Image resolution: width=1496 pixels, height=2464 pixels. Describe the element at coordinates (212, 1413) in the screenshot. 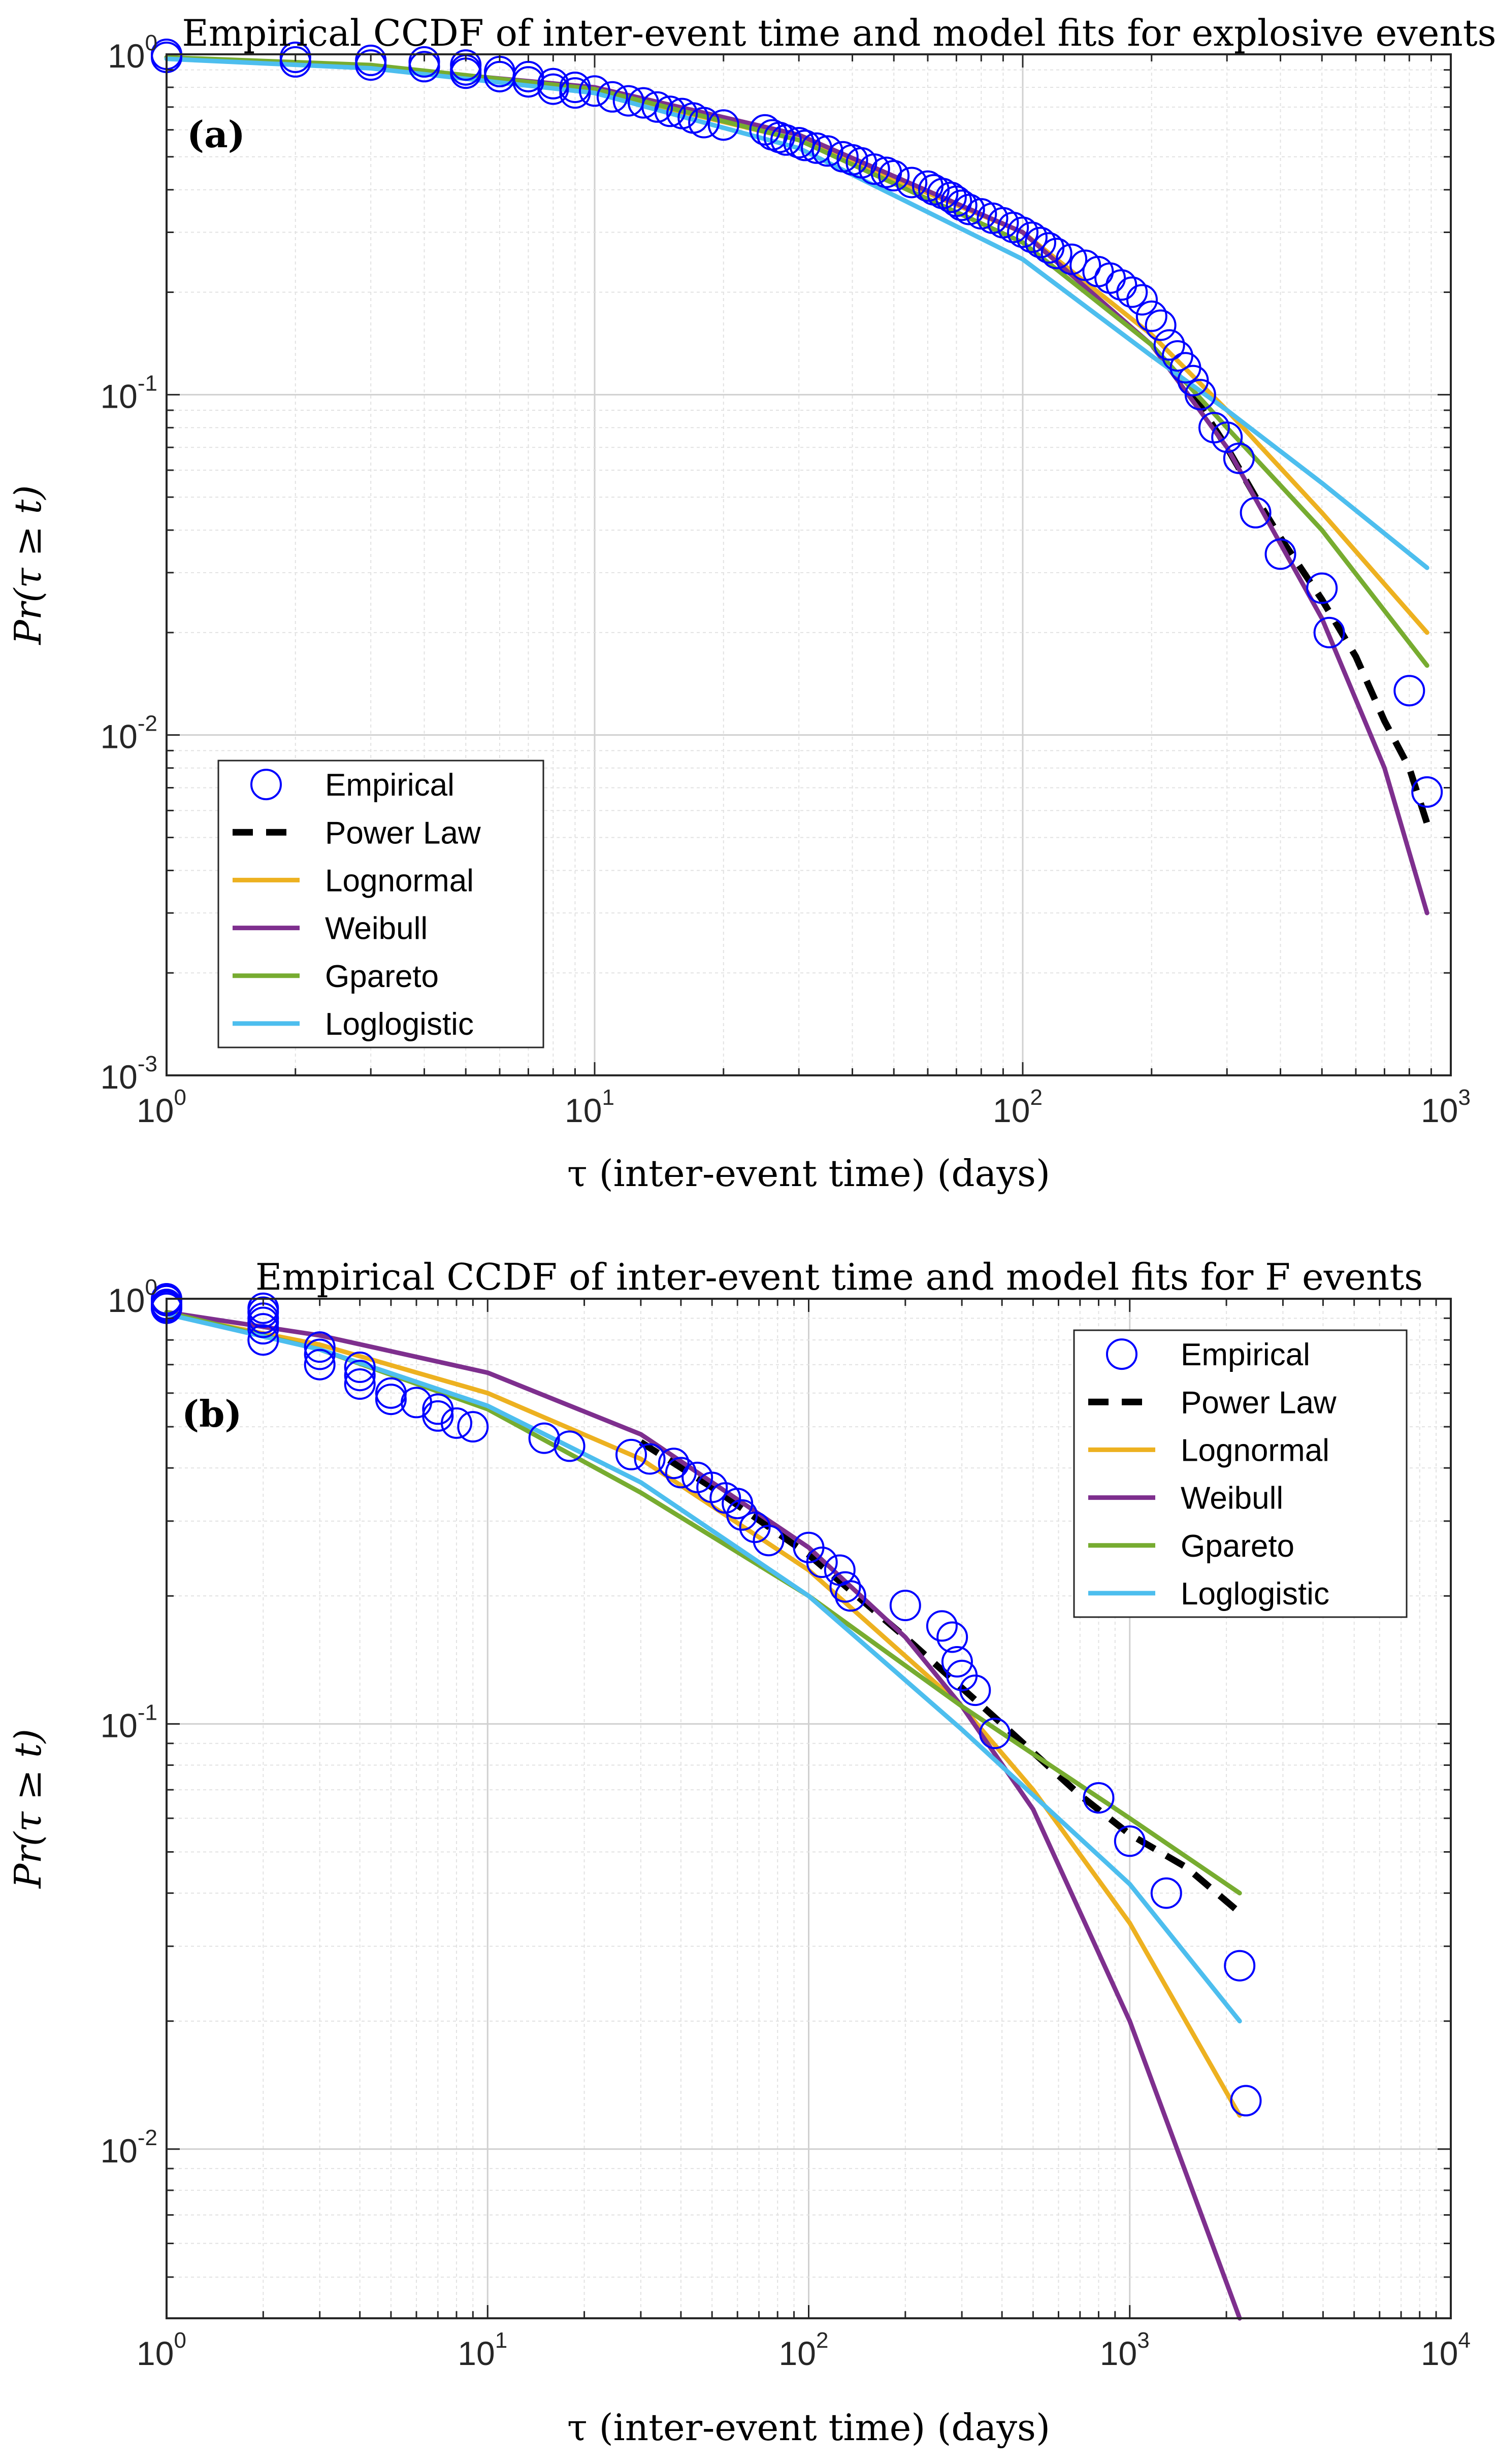

I see `panel-label: (b)` at that location.